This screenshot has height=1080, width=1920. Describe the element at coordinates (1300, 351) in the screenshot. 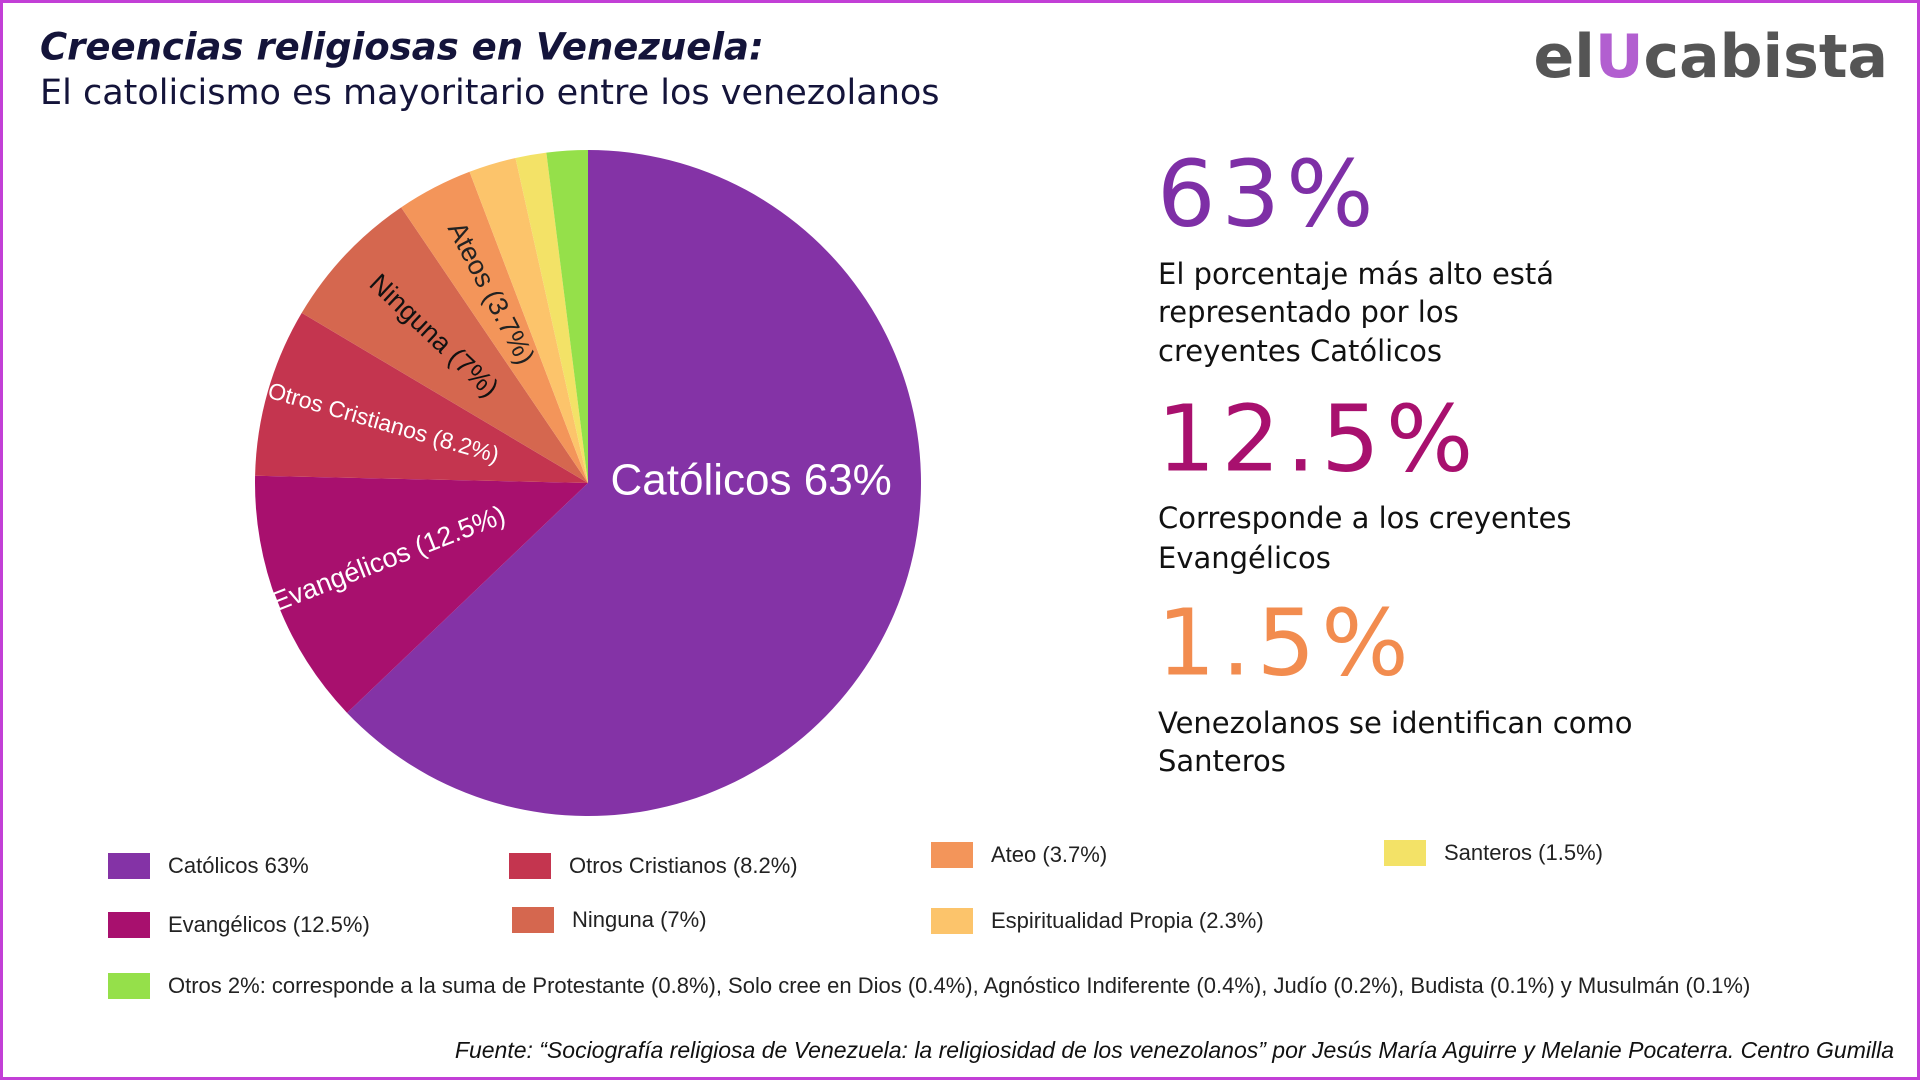

I see `highlight-text: creyentes Católicos` at that location.